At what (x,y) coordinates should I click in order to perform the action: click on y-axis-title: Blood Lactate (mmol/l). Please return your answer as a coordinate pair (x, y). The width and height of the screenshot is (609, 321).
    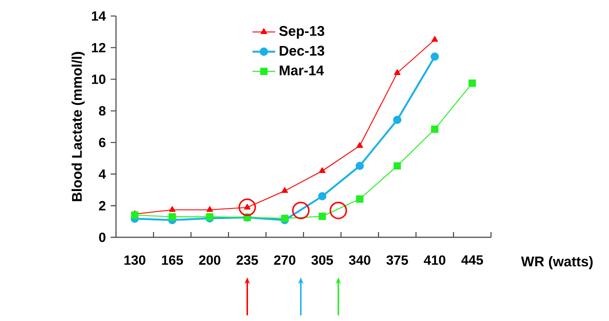
    Looking at the image, I should click on (78, 127).